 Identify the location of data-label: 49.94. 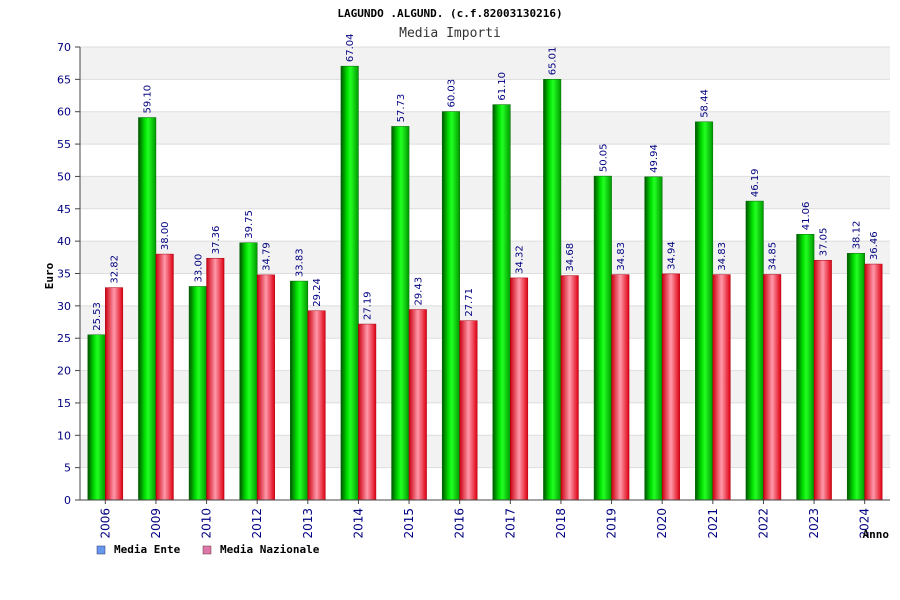
(654, 158).